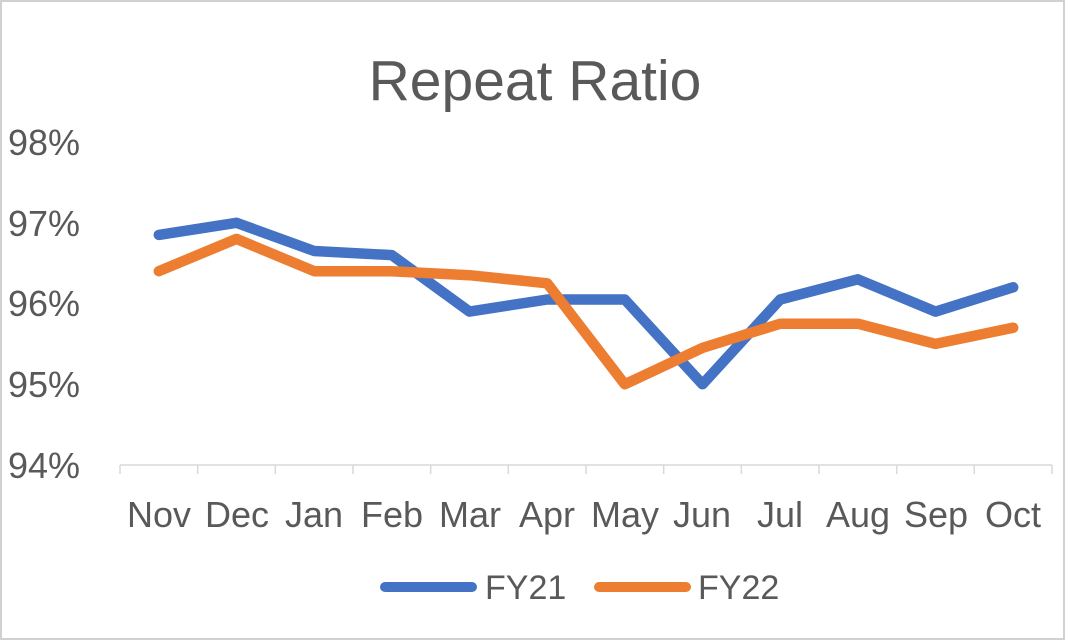 The image size is (1065, 640). Describe the element at coordinates (625, 514) in the screenshot. I see `x-axis-tick-label: May` at that location.